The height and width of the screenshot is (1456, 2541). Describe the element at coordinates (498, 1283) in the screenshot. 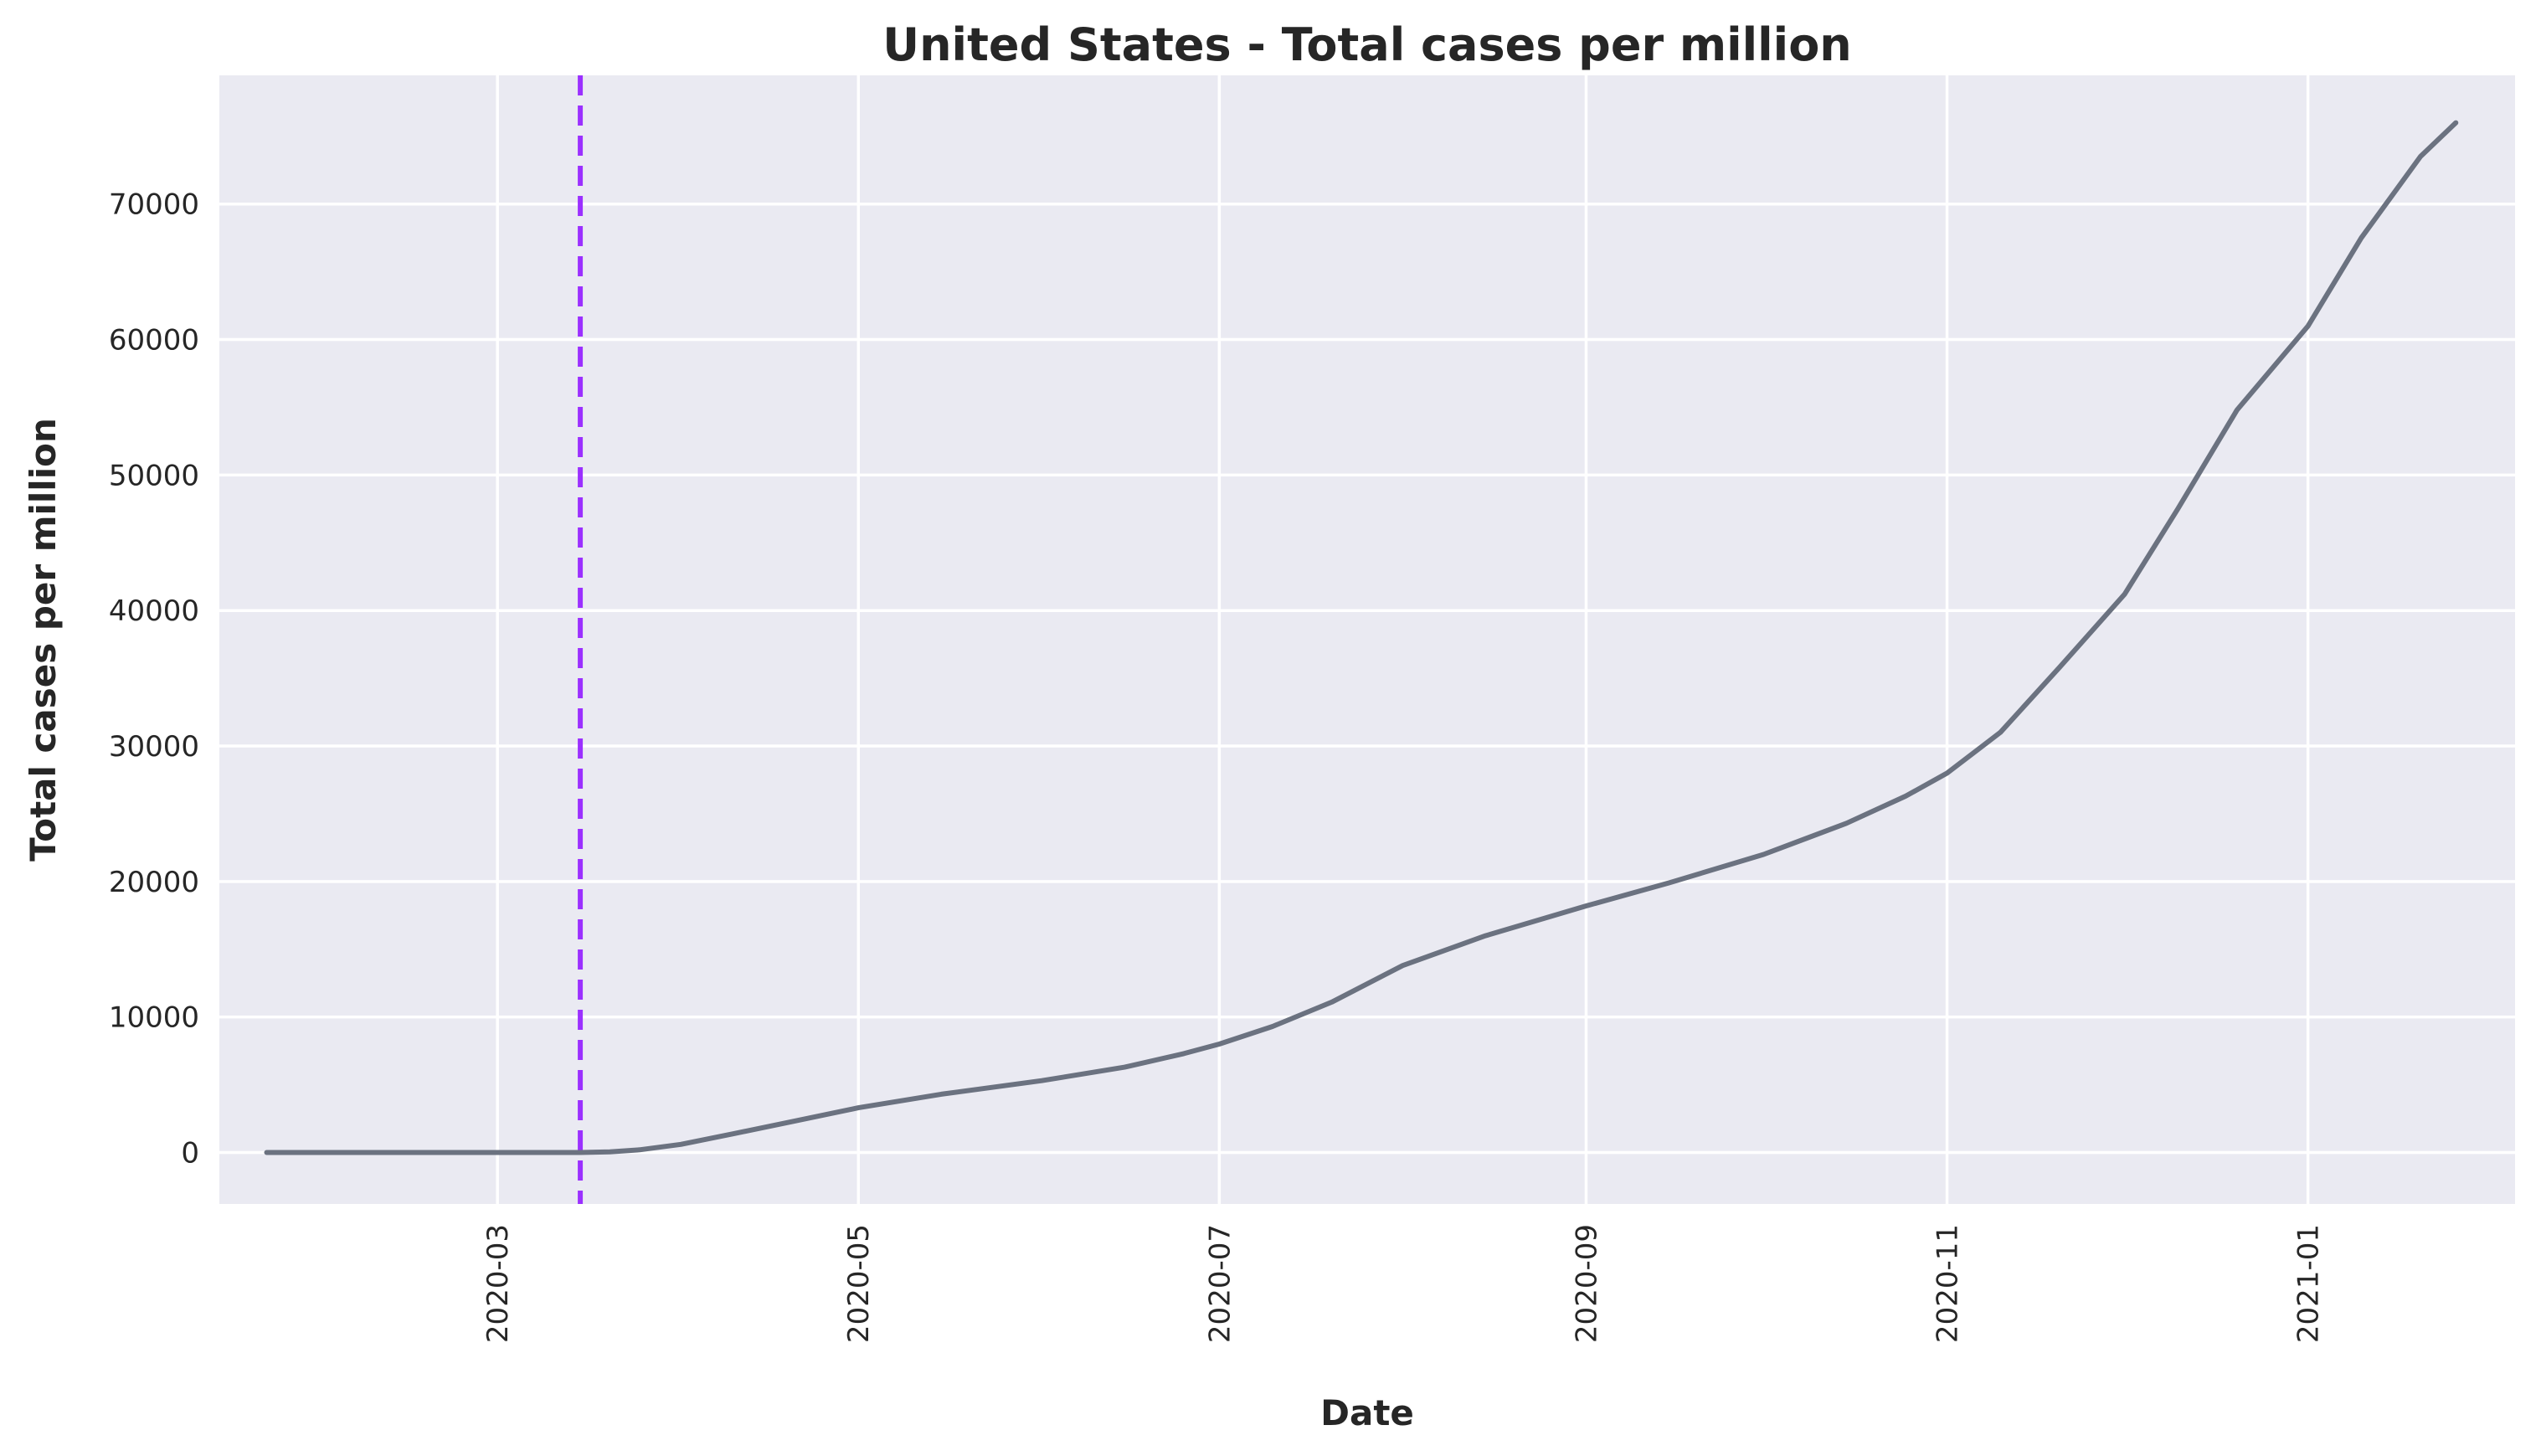

I see `x-tick-label: 2020-03` at that location.